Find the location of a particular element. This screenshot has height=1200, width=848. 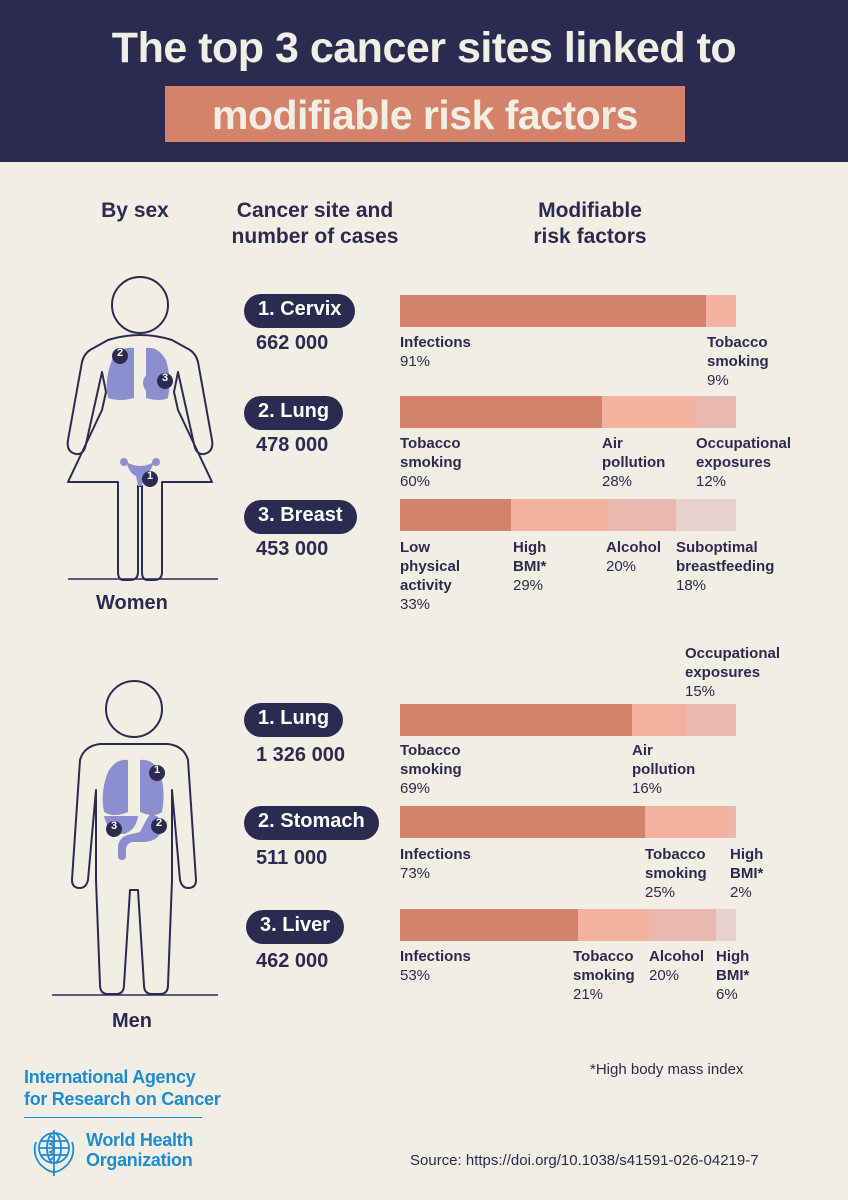

column-header-by-sex-text: By sex is located at coordinates (135, 210).